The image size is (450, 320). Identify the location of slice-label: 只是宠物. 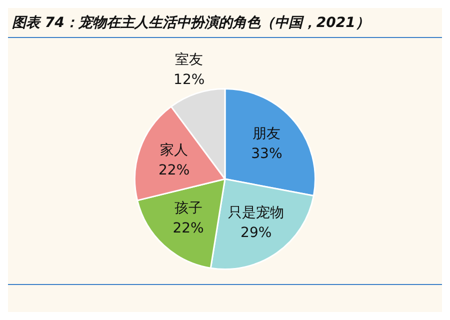
(256, 212).